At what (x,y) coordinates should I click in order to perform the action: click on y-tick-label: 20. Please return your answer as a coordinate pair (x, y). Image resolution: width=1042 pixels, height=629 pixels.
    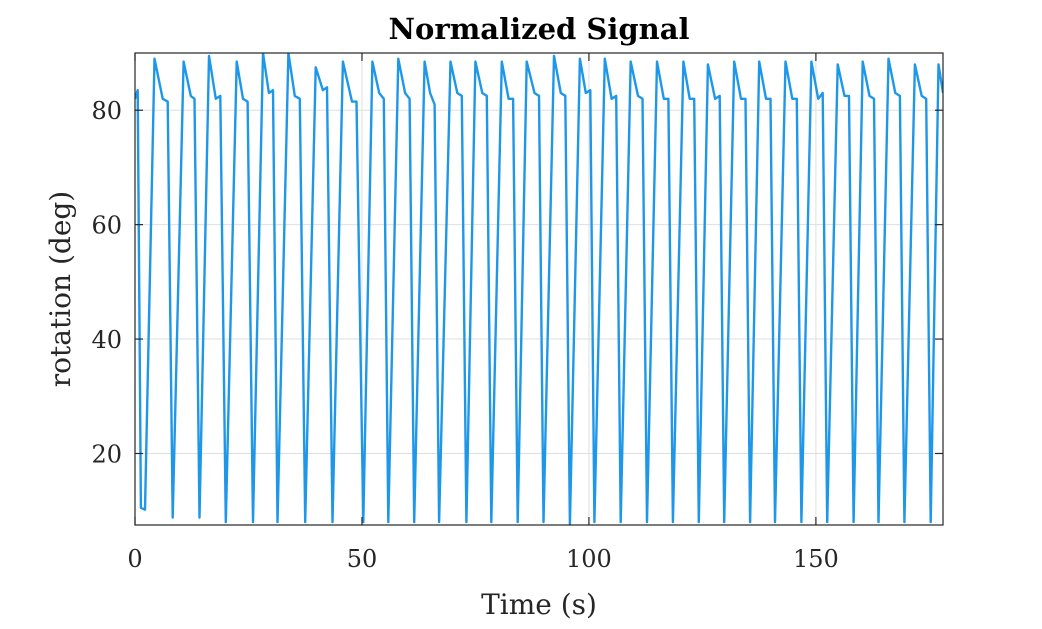
    Looking at the image, I should click on (106, 454).